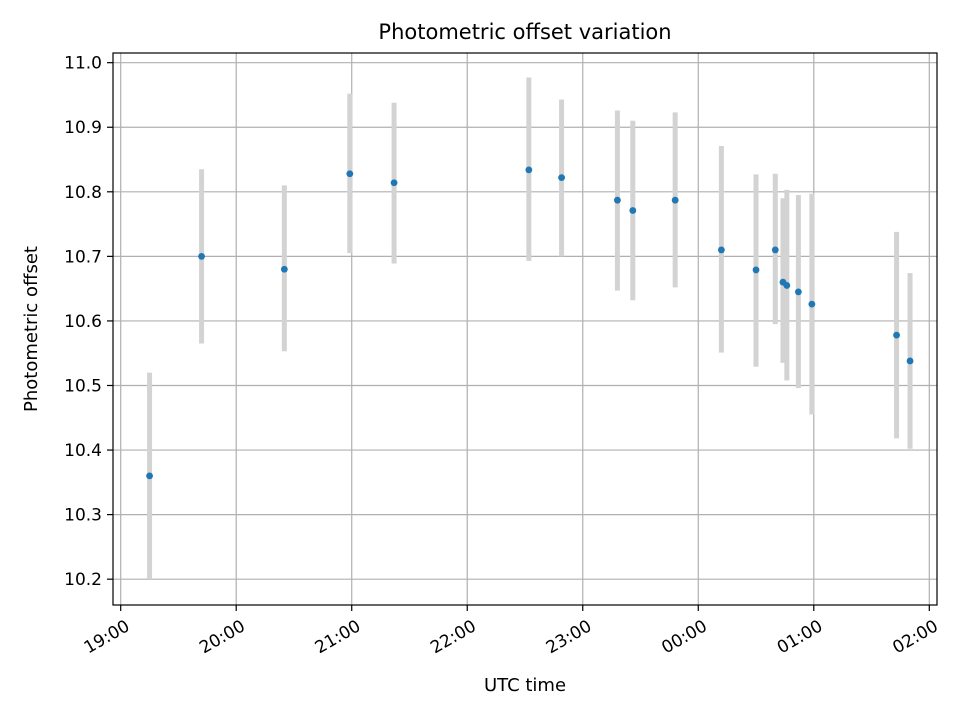 The image size is (960, 720). What do you see at coordinates (83, 516) in the screenshot?
I see `y-tick-label: 10.3` at bounding box center [83, 516].